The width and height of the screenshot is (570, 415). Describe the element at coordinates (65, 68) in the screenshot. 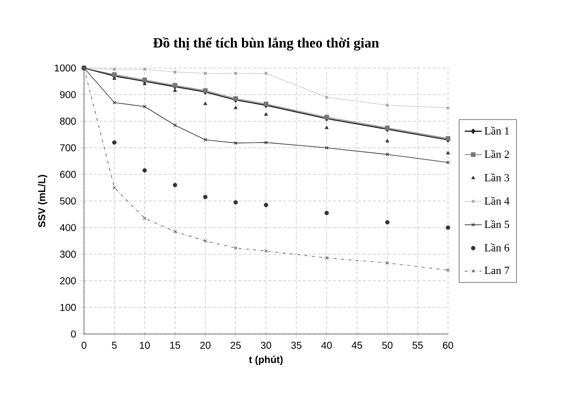

I see `y-tick-label: 1000` at that location.